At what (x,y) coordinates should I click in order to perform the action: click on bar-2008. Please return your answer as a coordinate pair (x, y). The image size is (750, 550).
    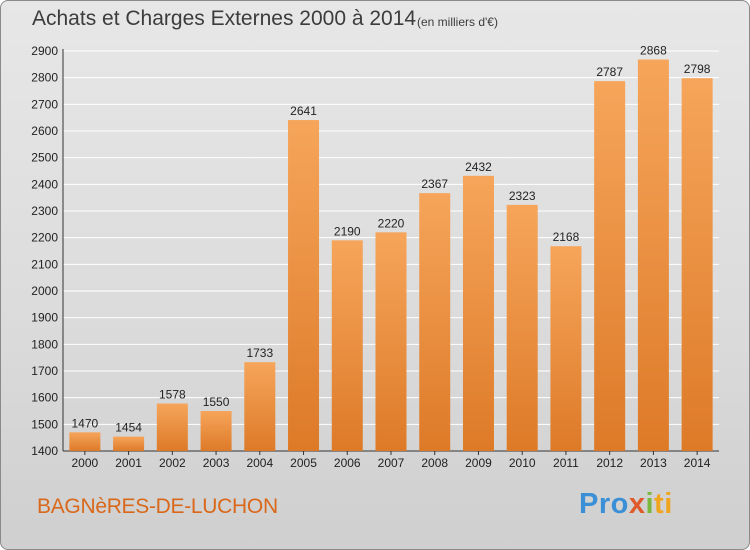
    Looking at the image, I should click on (435, 322).